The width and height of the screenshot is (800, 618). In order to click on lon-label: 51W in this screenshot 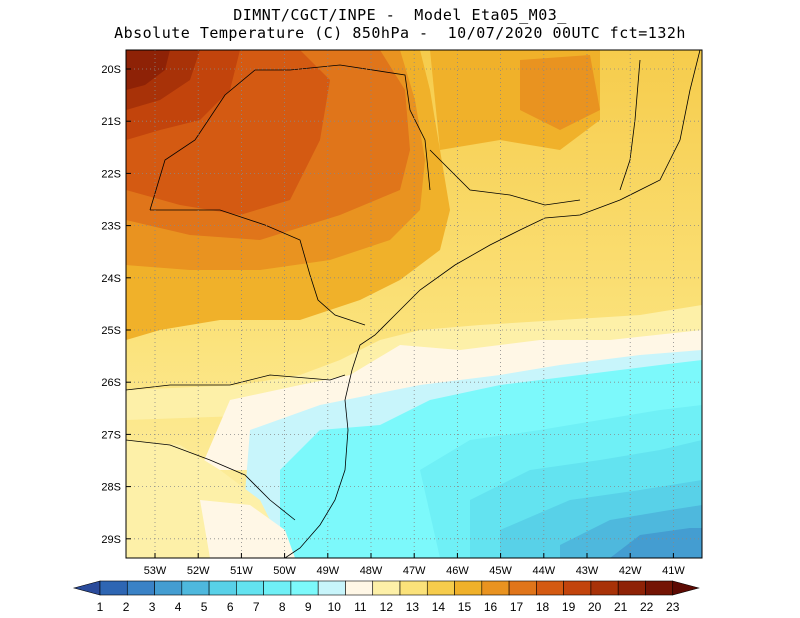, I will do `click(241, 571)`.